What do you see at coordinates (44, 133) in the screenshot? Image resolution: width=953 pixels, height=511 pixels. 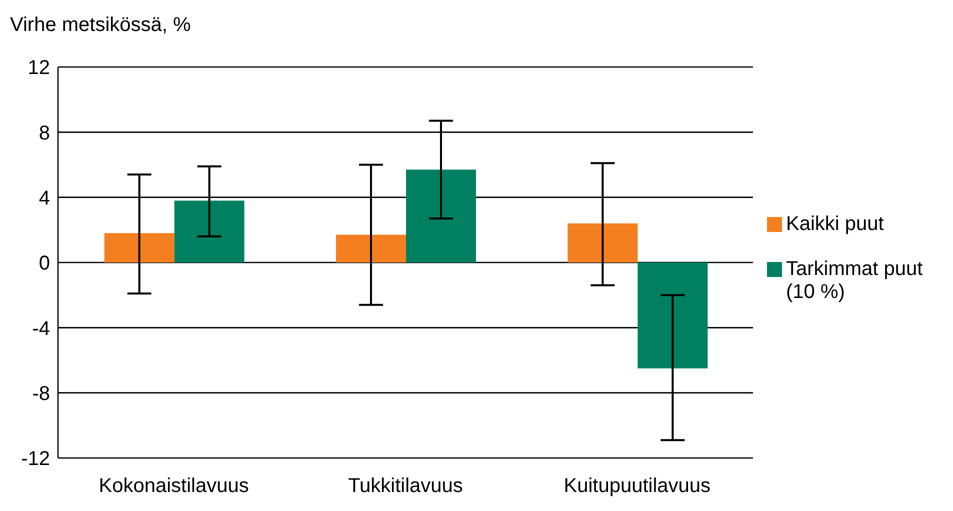 I see `y-tick-label: 8` at bounding box center [44, 133].